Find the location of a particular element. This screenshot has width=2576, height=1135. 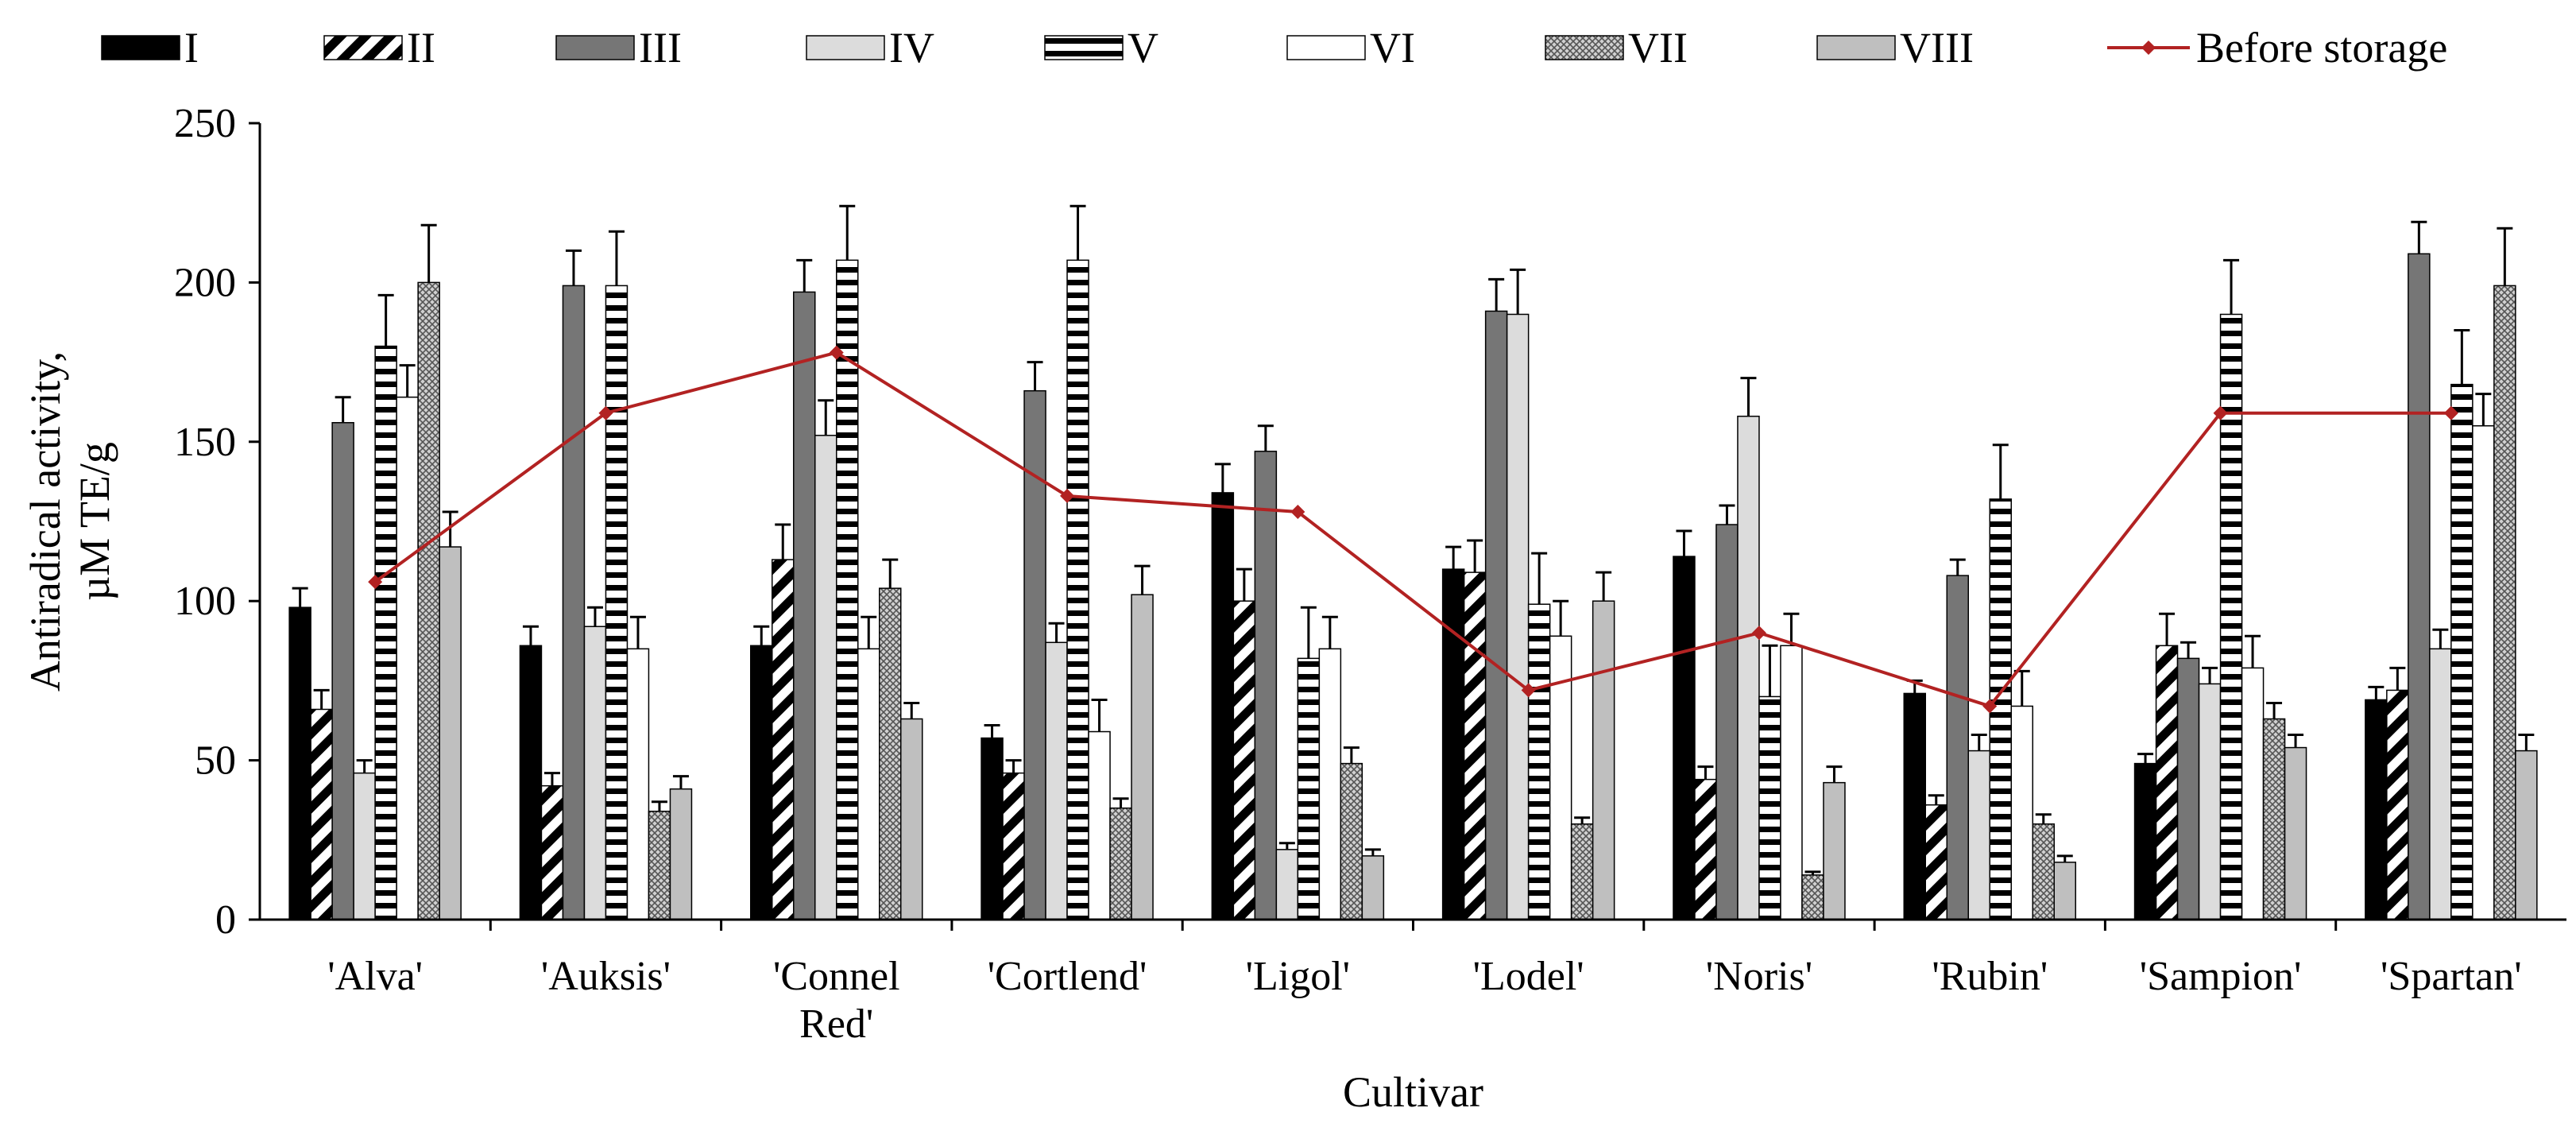

bar-iii-rubin is located at coordinates (1957, 747).